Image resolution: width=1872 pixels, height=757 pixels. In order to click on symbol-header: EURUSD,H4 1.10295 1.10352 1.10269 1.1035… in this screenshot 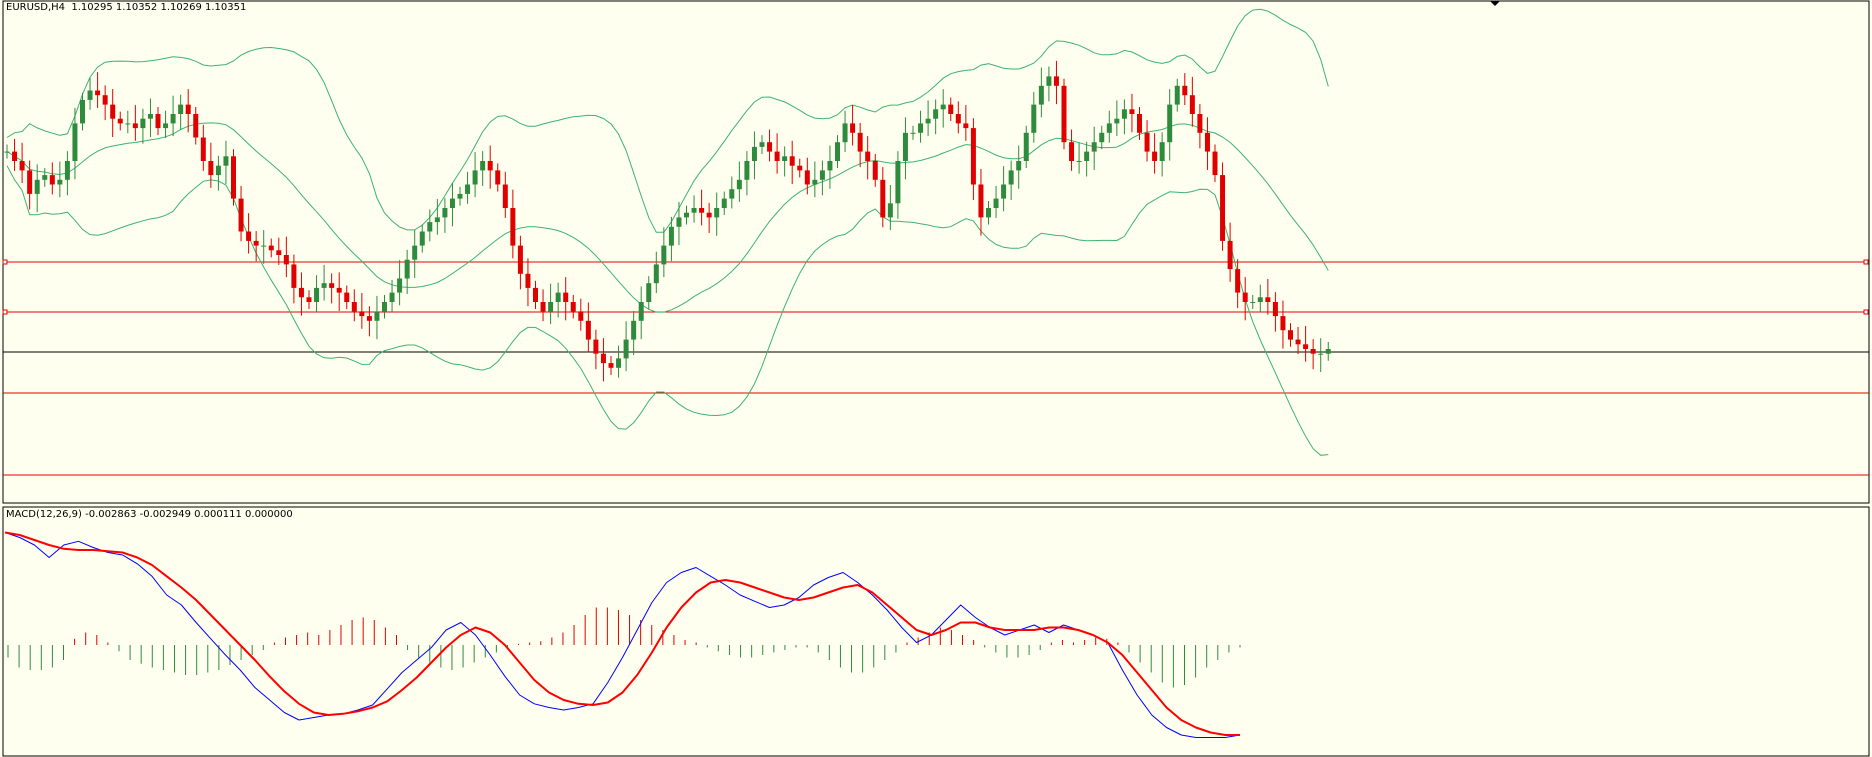, I will do `click(126, 7)`.